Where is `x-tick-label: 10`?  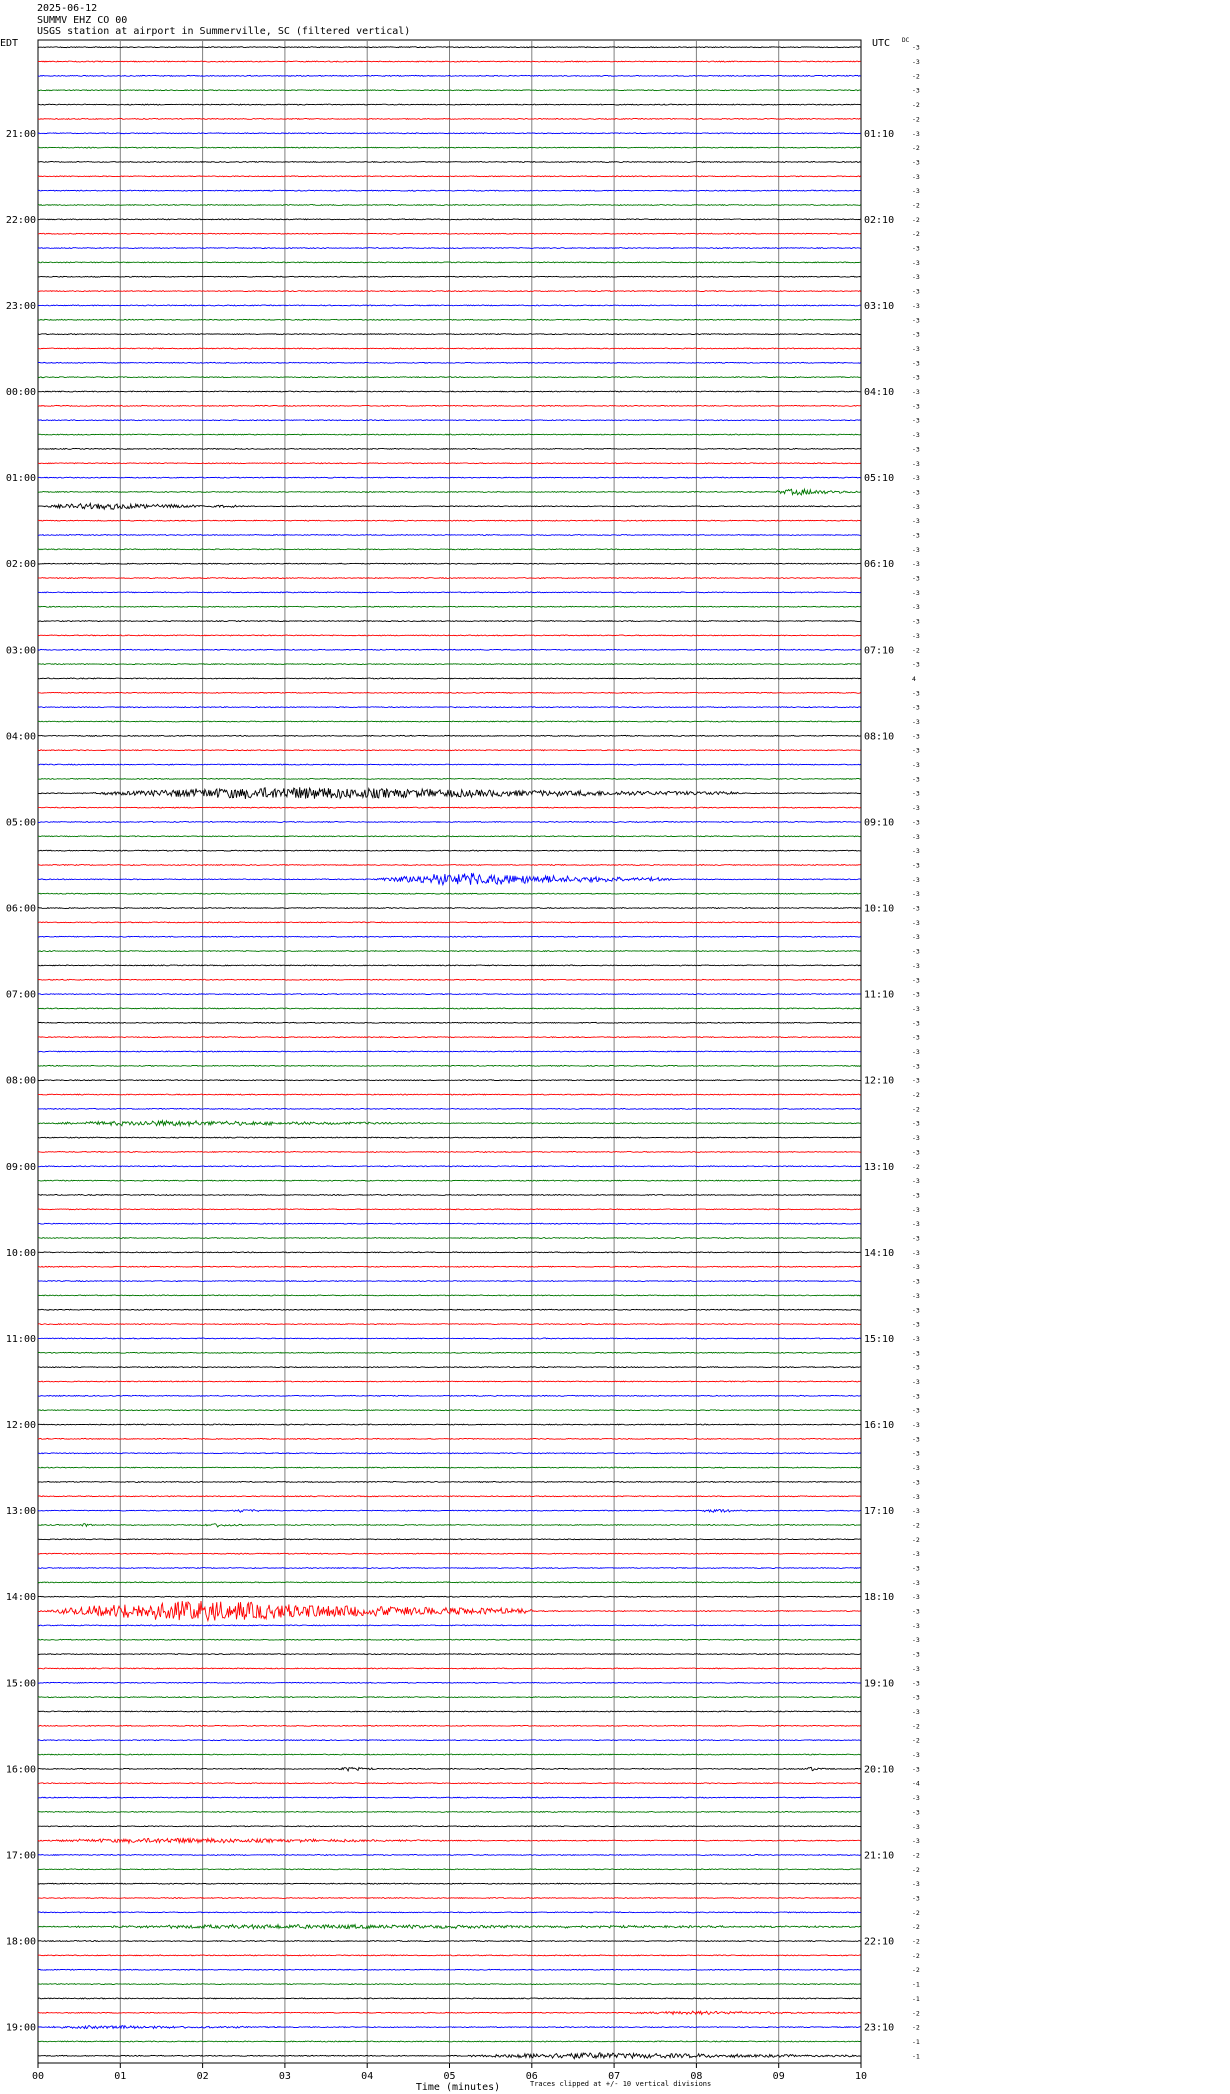 x-tick-label: 10 is located at coordinates (861, 2076).